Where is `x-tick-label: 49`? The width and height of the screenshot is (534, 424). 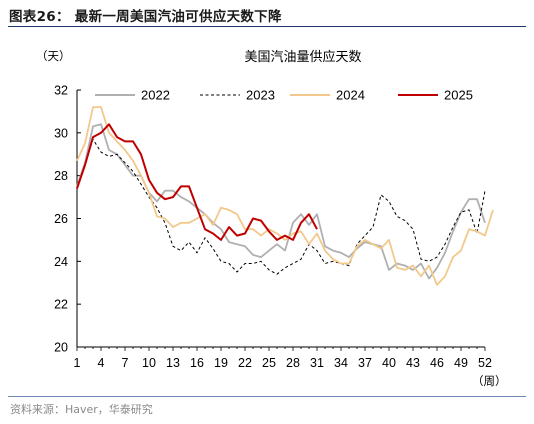 x-tick-label: 49 is located at coordinates (461, 363).